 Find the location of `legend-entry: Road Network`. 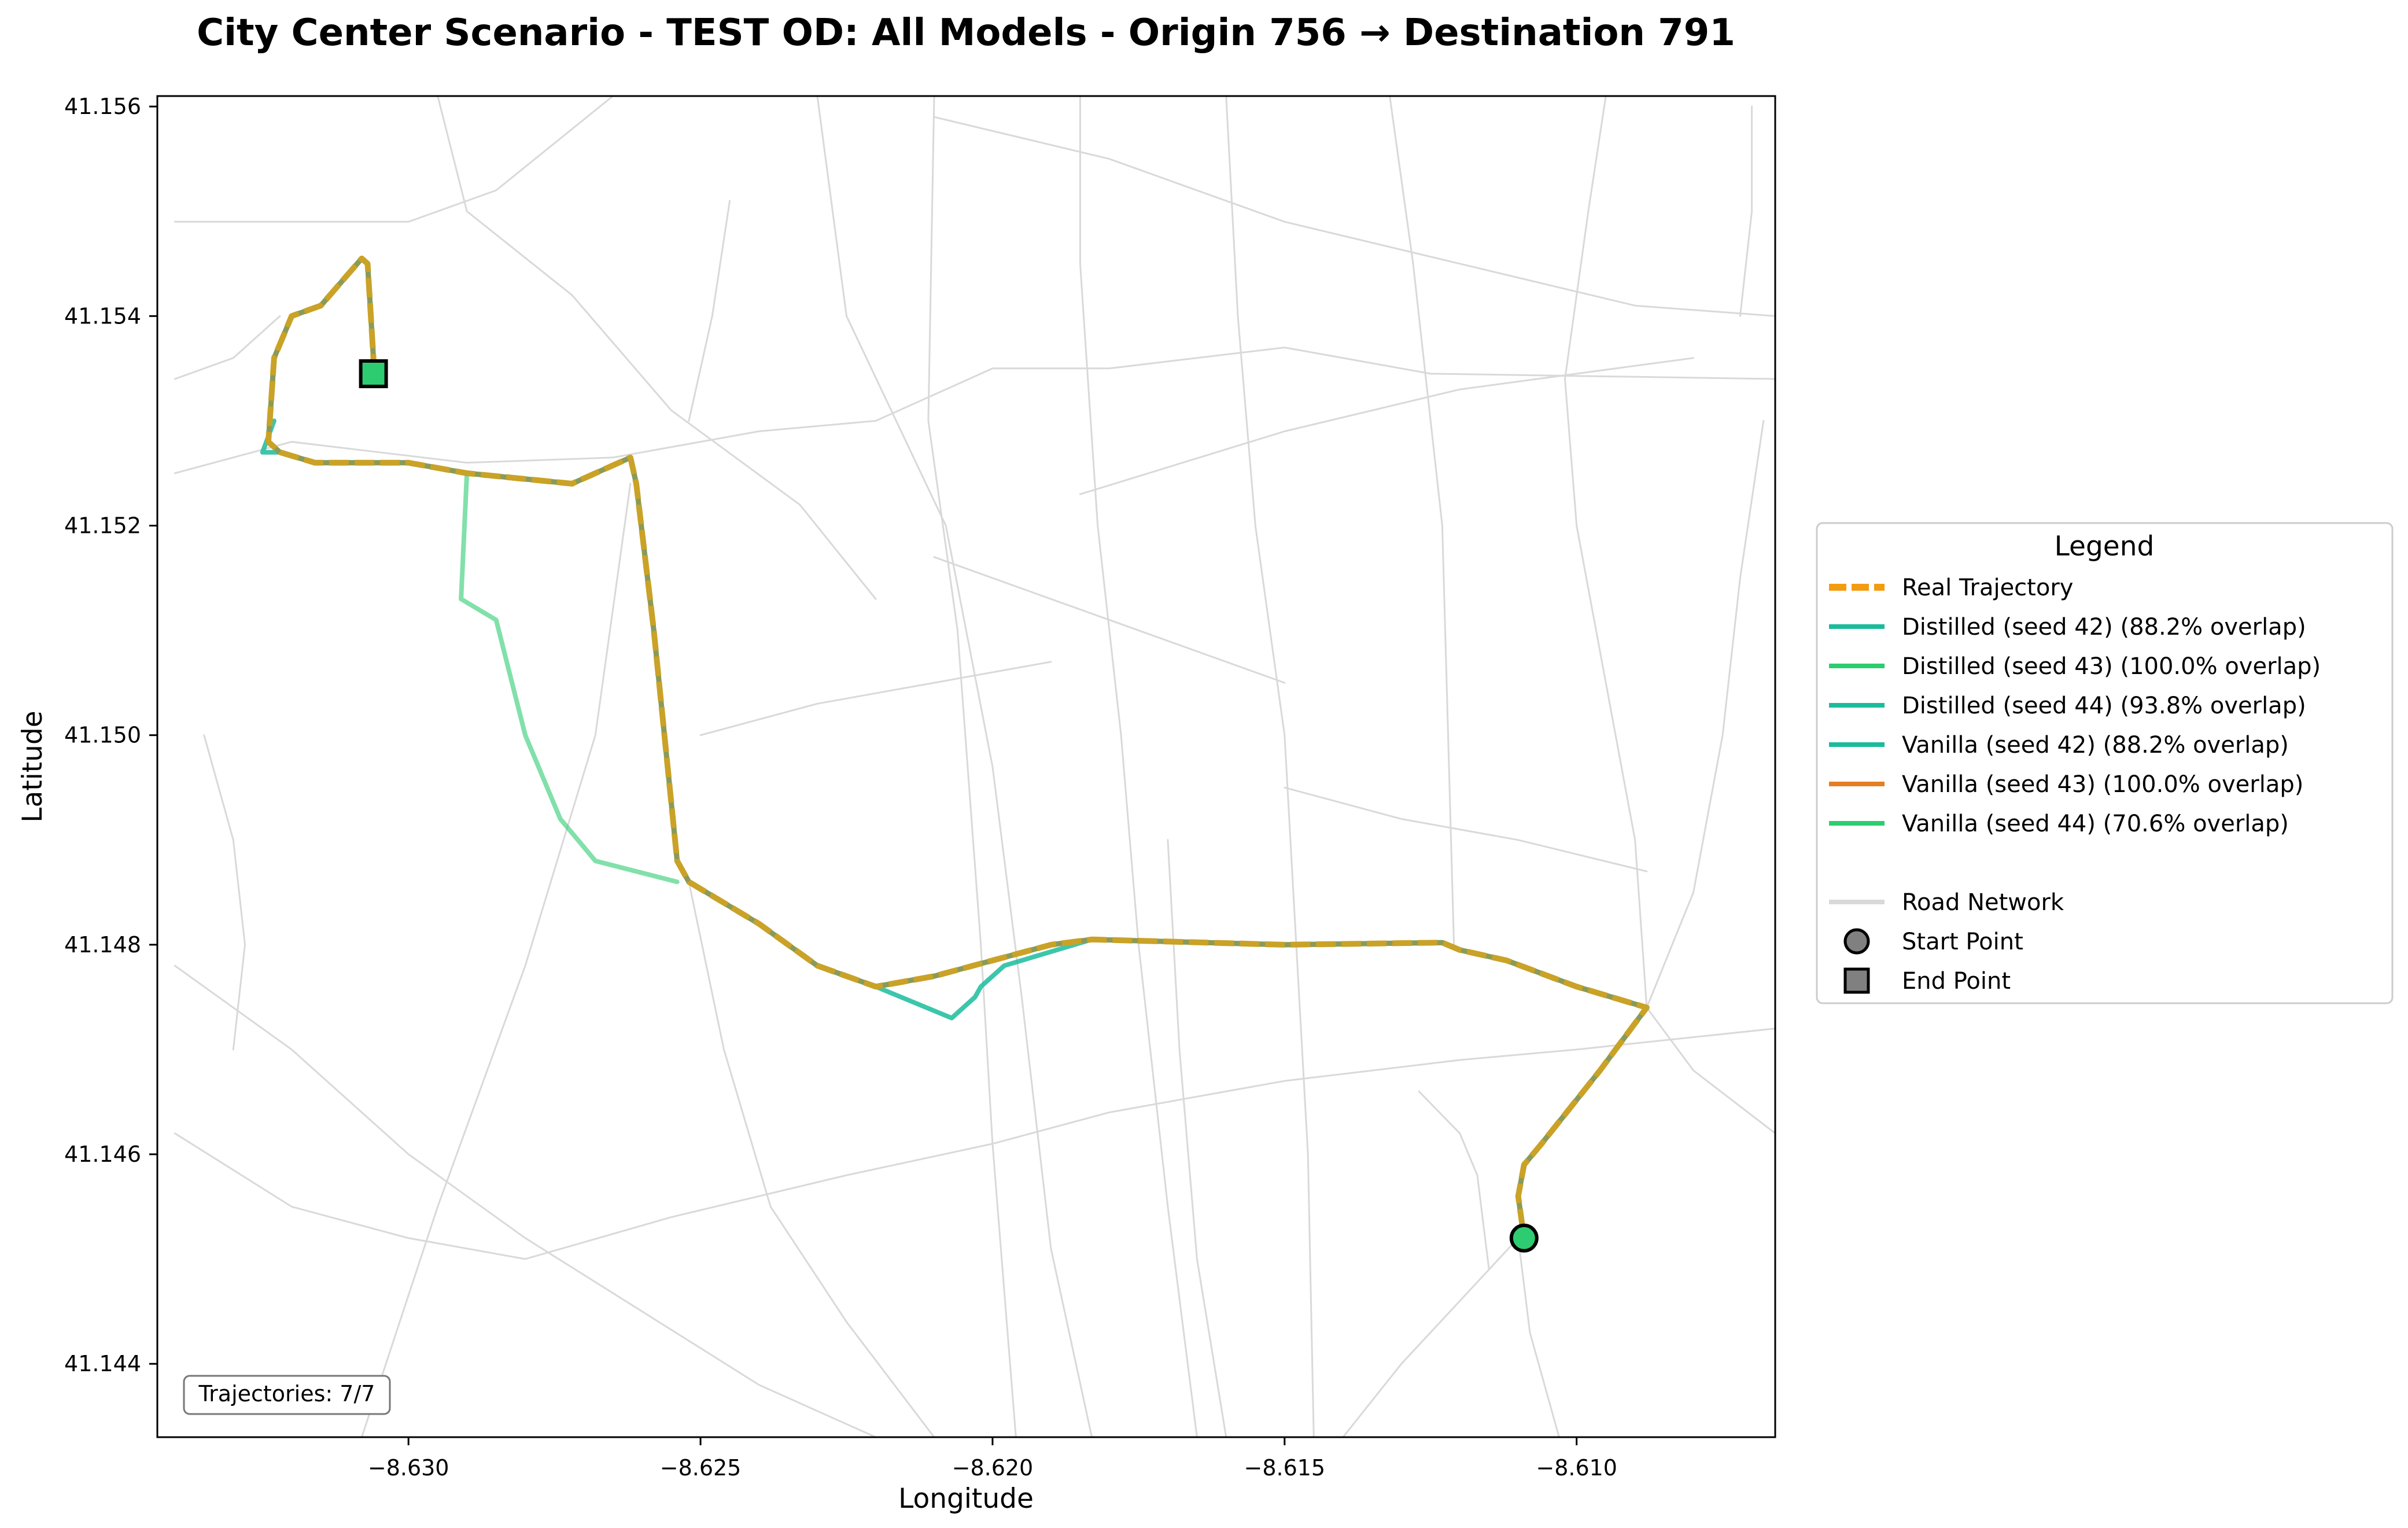

legend-entry: Road Network is located at coordinates (1946, 903).